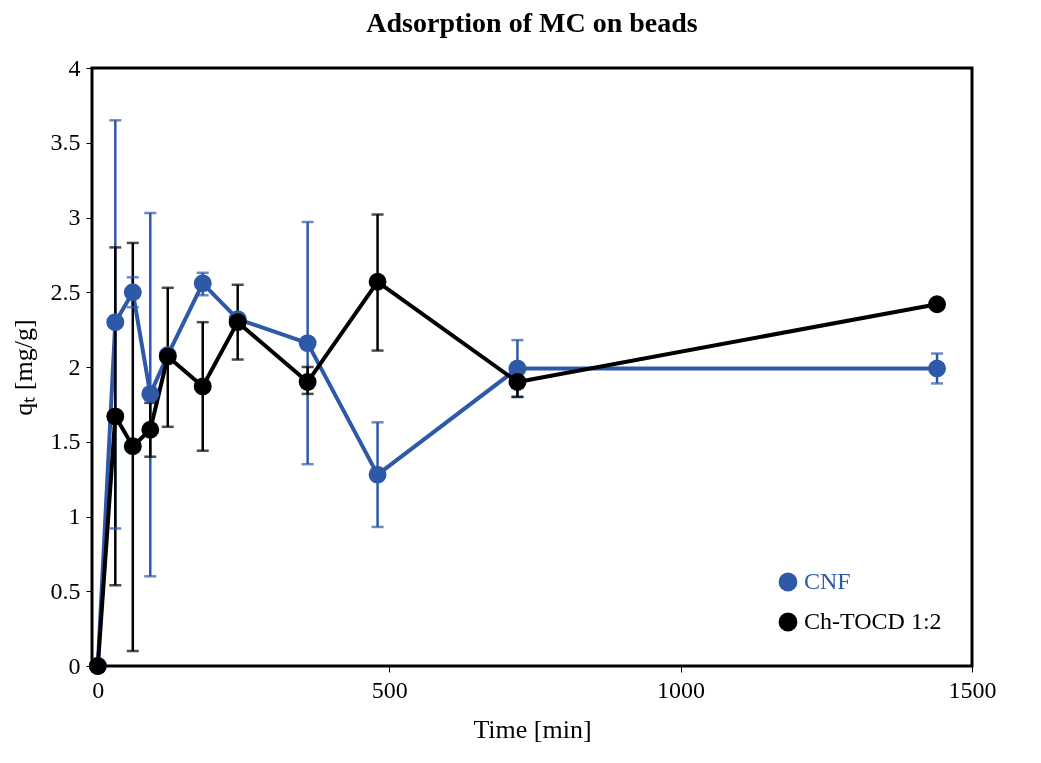 The image size is (1041, 763). Describe the element at coordinates (65, 441) in the screenshot. I see `y-tick-label: 1.5` at that location.